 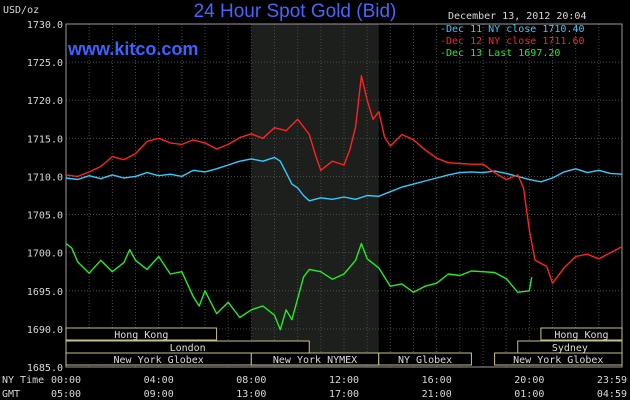 I want to click on y-tick-label: 1695.0, so click(x=45, y=292).